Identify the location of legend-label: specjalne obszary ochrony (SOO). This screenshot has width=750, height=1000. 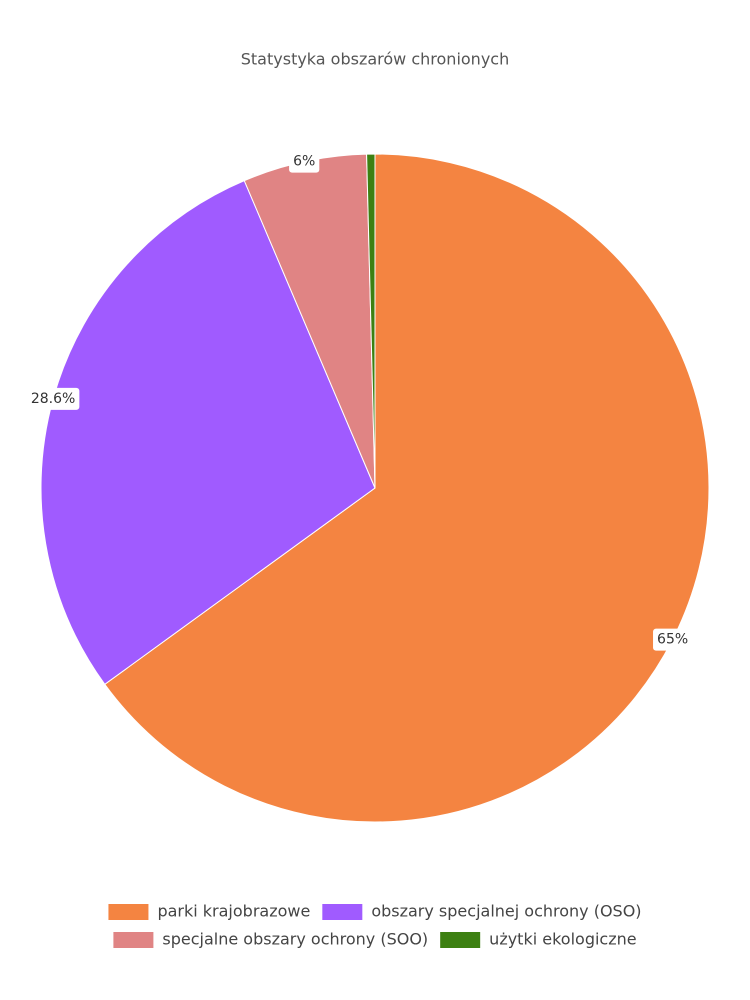
(295, 939).